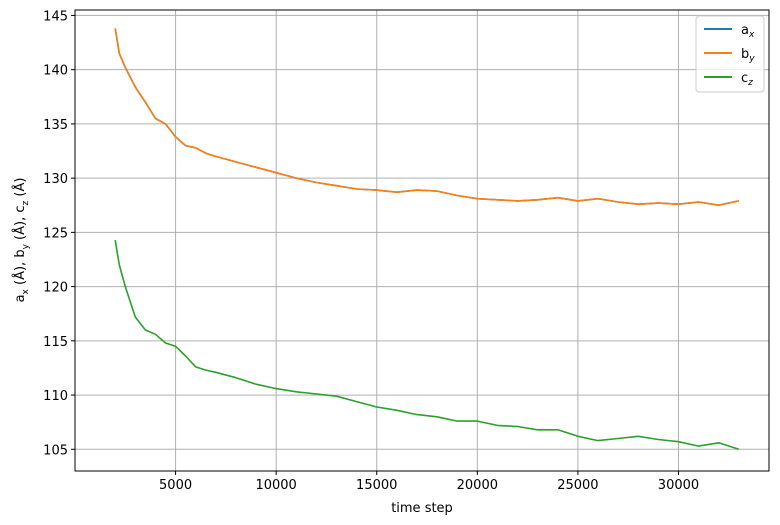  I want to click on x-tick-label: 30000, so click(678, 485).